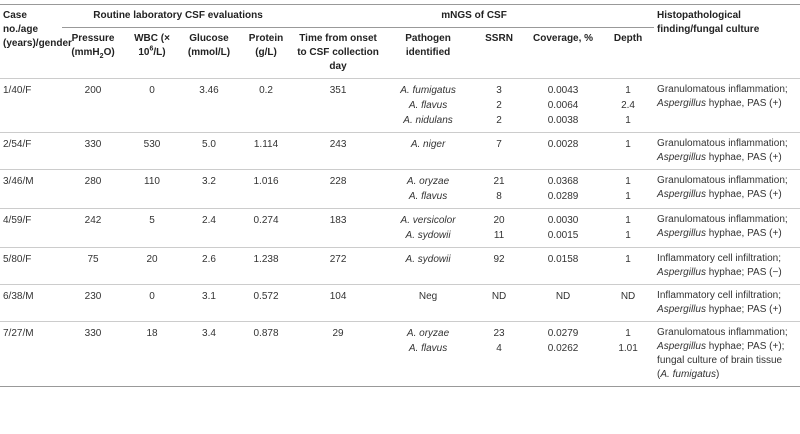 This screenshot has height=434, width=800. What do you see at coordinates (428, 45) in the screenshot?
I see `text-segment: Pathogen identified` at bounding box center [428, 45].